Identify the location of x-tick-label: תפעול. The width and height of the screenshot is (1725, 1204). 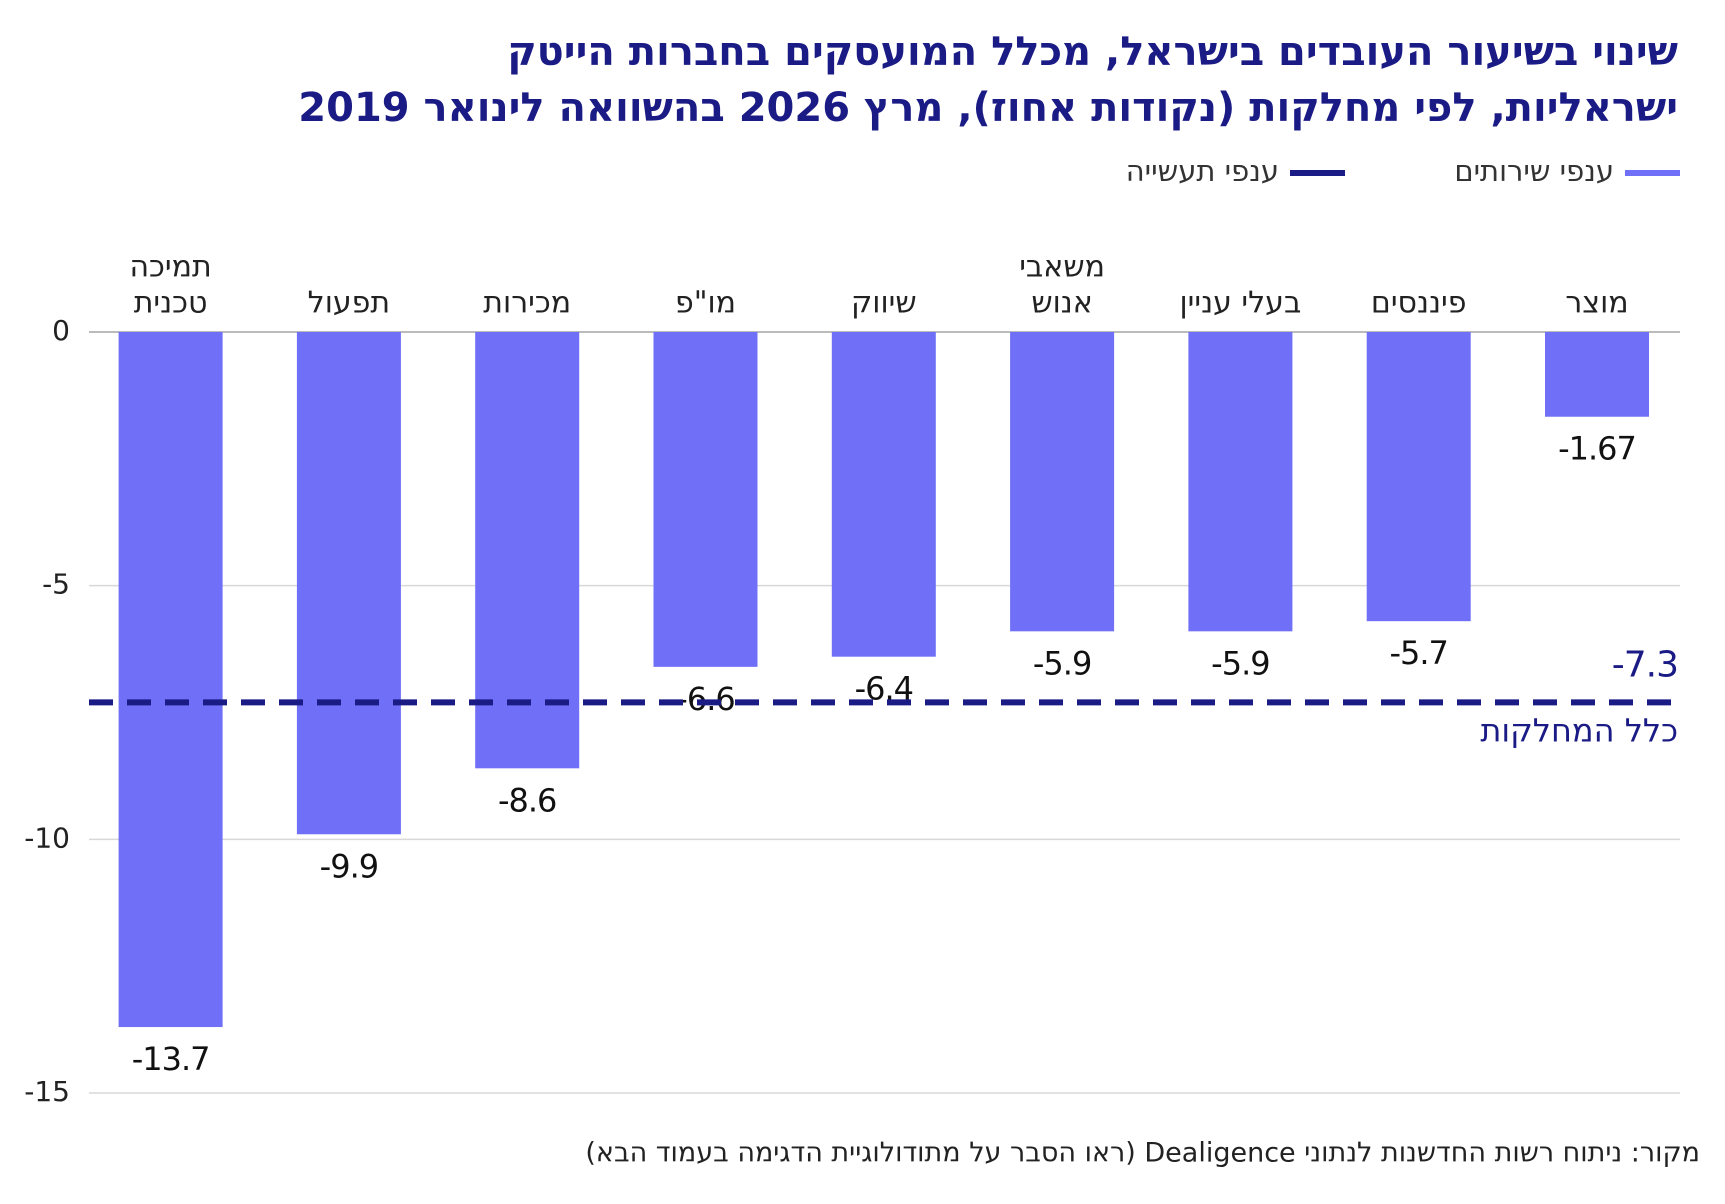
(349, 303).